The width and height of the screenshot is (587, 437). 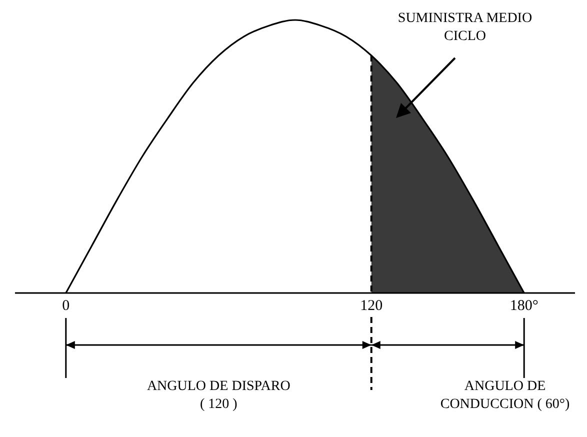 I want to click on x-tick-label: 180°, so click(x=524, y=306).